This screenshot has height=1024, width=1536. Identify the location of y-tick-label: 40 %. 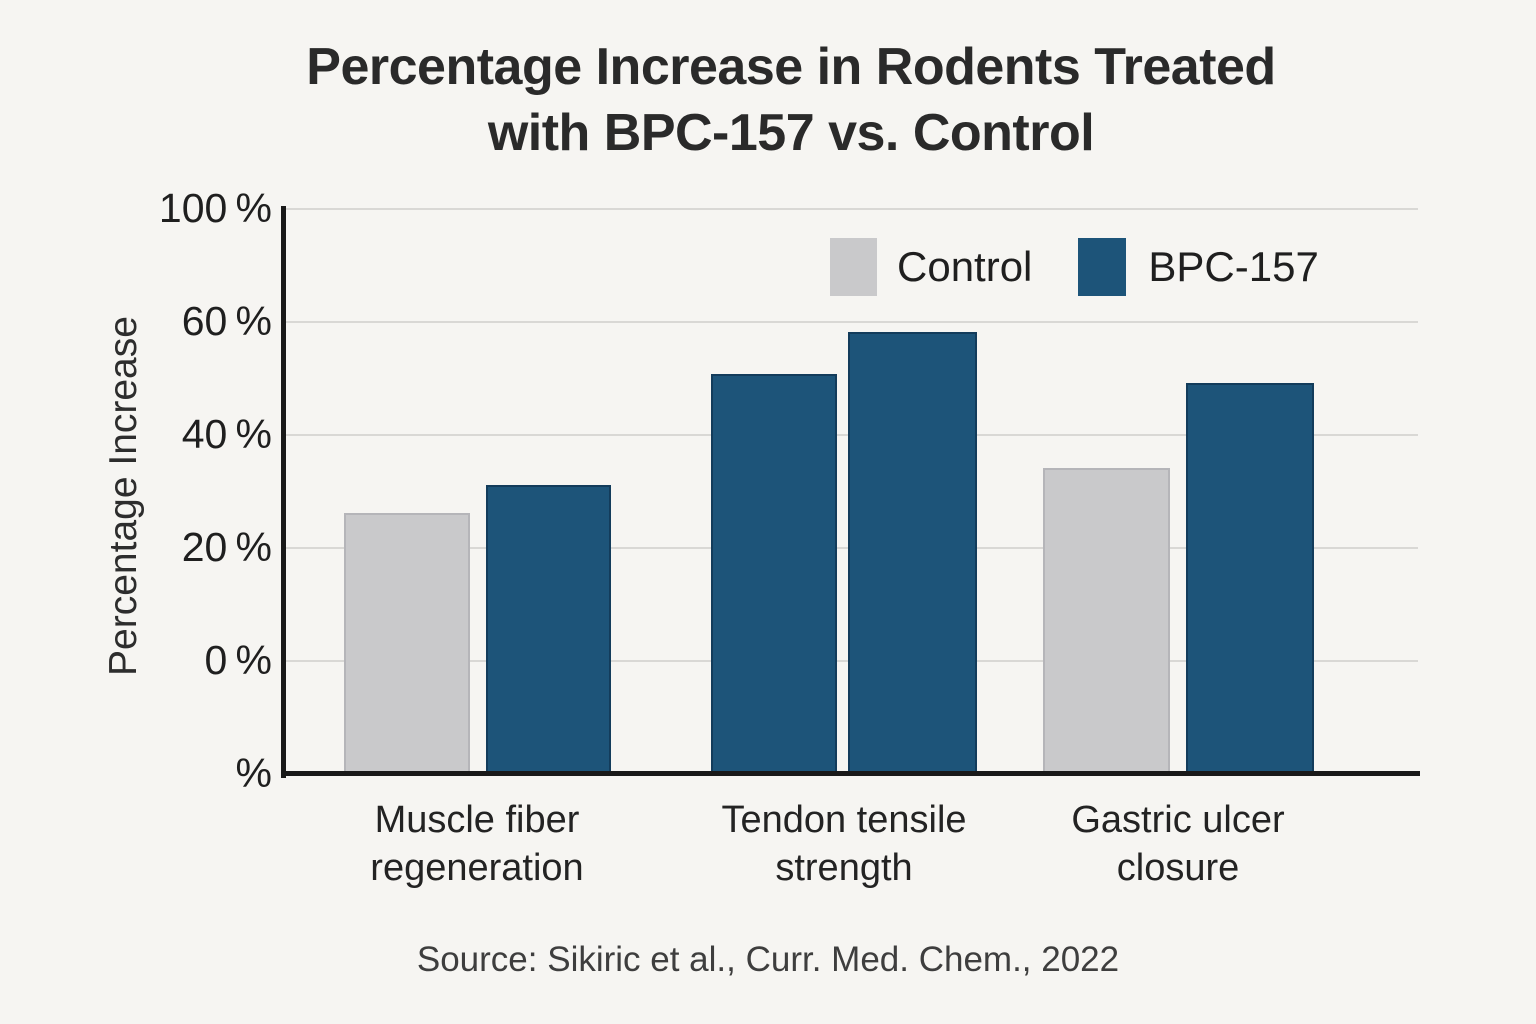
(226, 434).